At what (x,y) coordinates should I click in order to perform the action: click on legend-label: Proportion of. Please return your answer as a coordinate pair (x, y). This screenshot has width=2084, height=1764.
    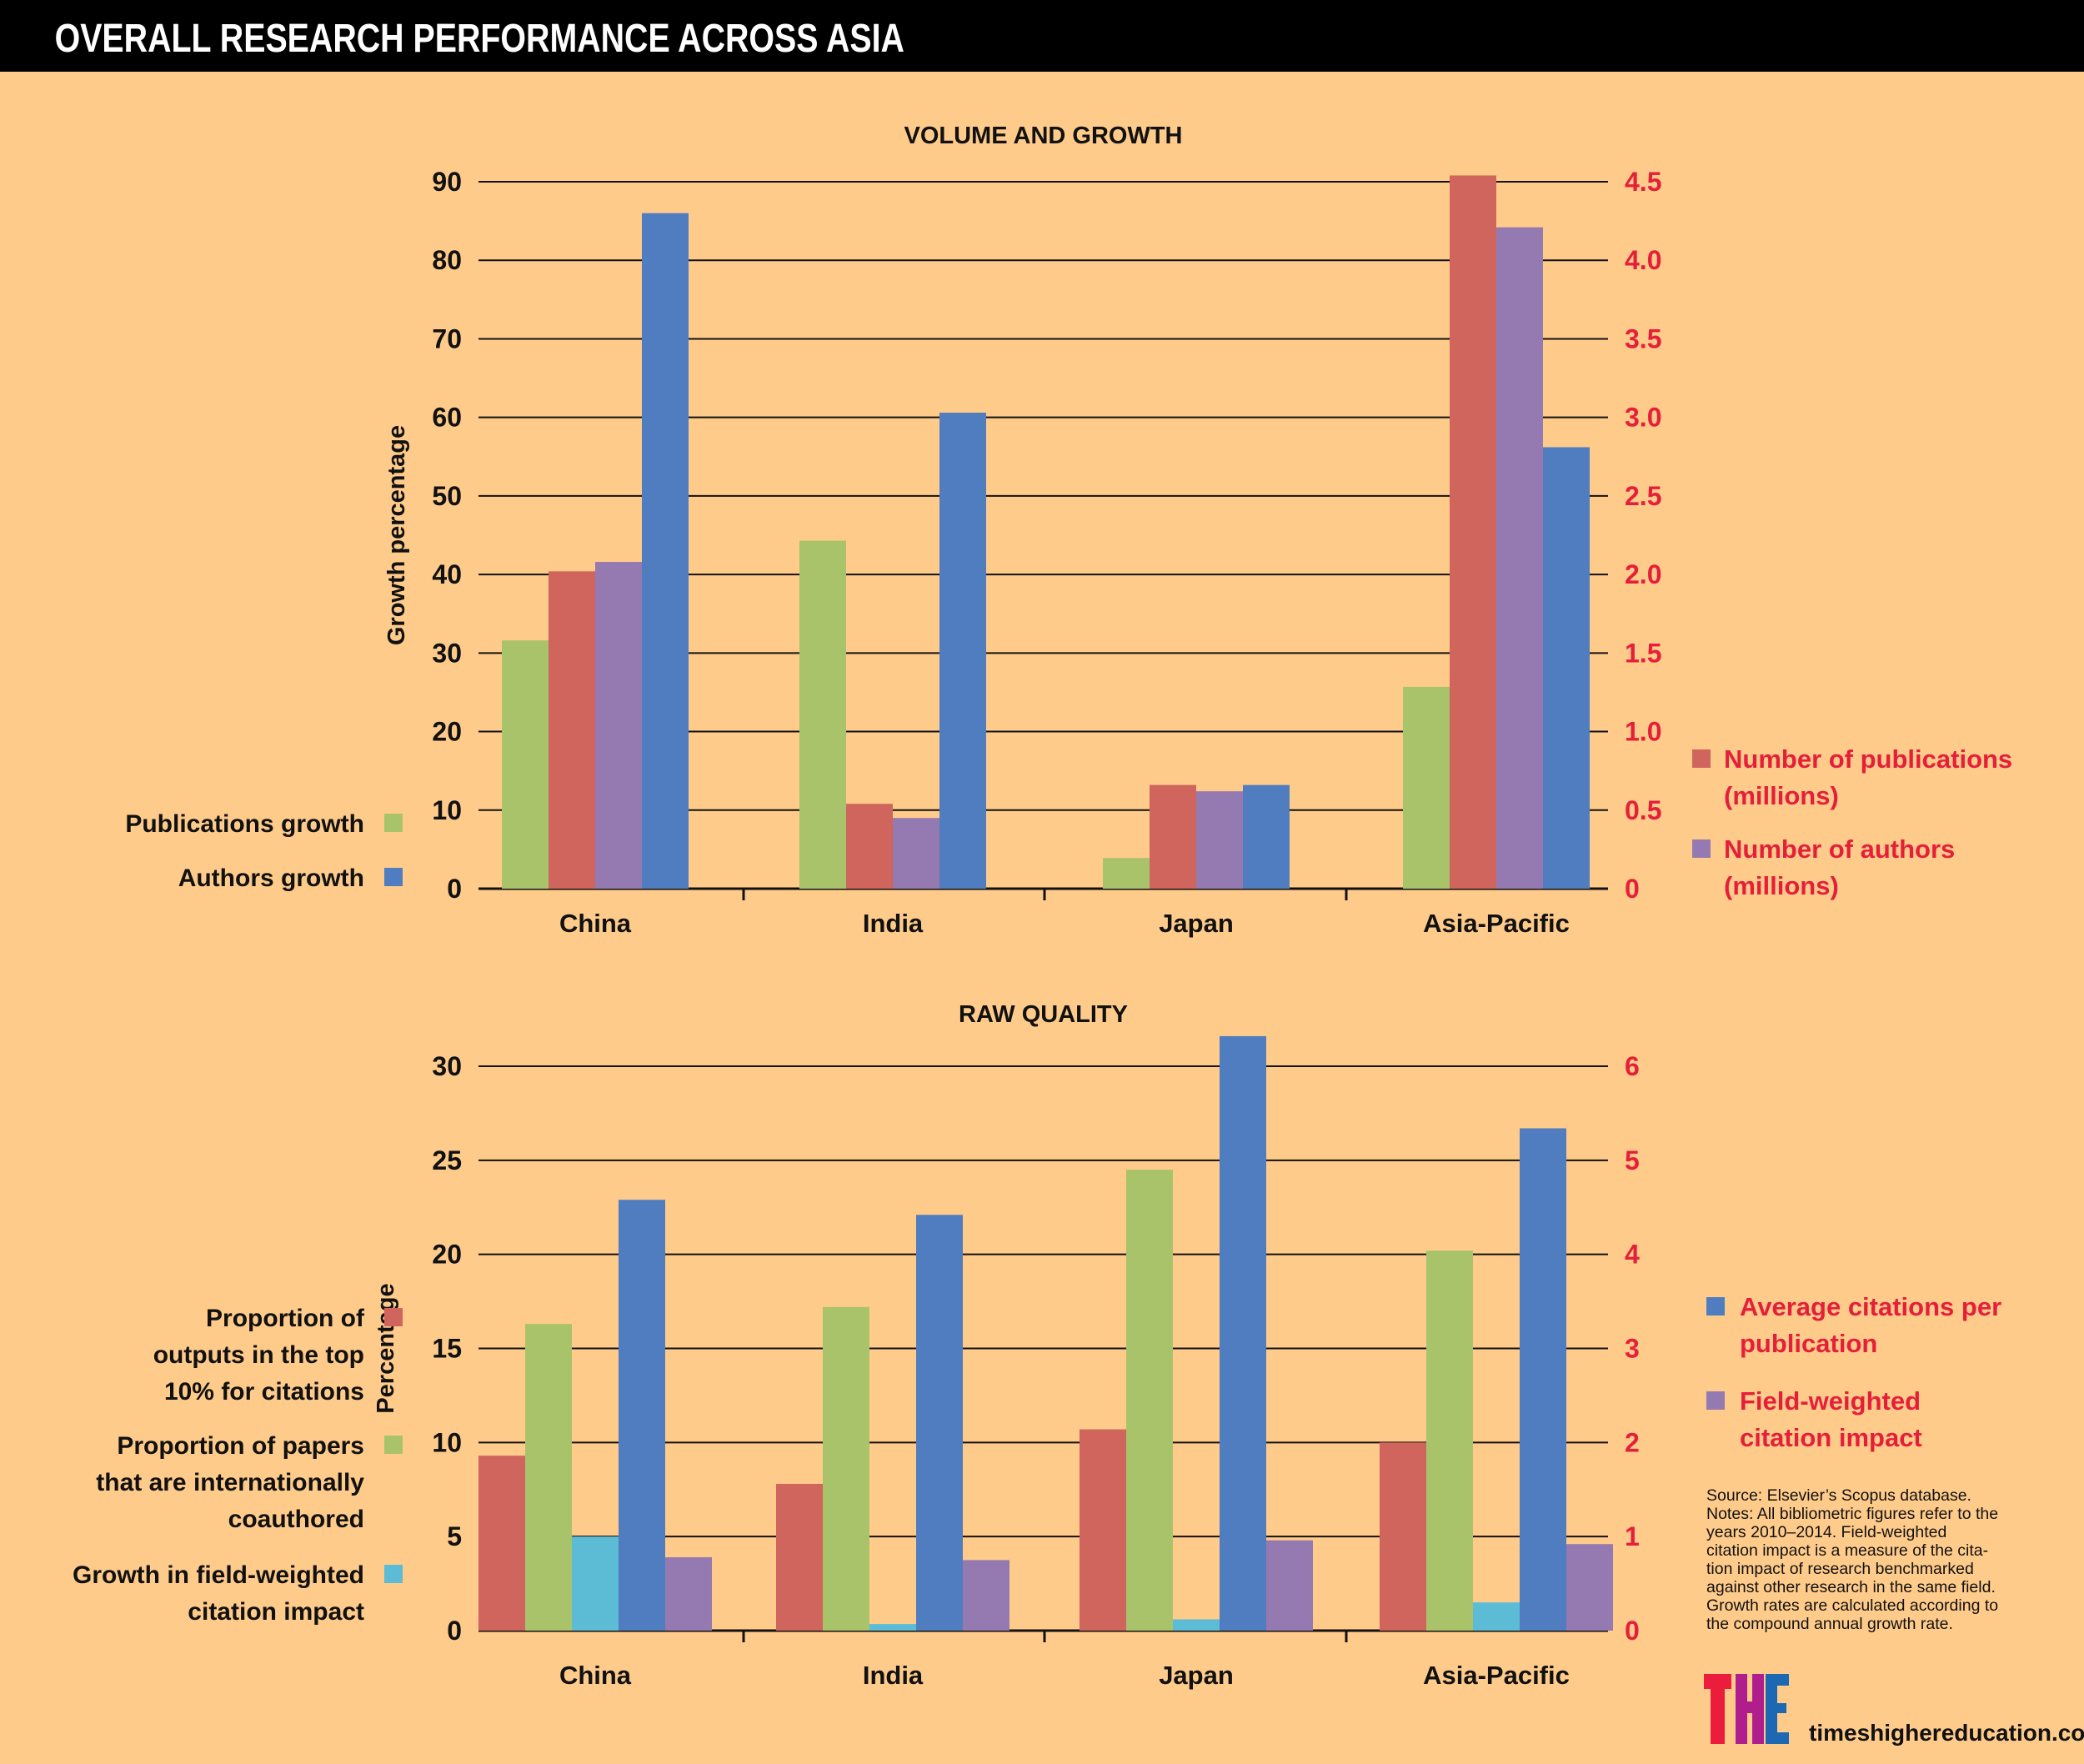
    Looking at the image, I should click on (285, 1318).